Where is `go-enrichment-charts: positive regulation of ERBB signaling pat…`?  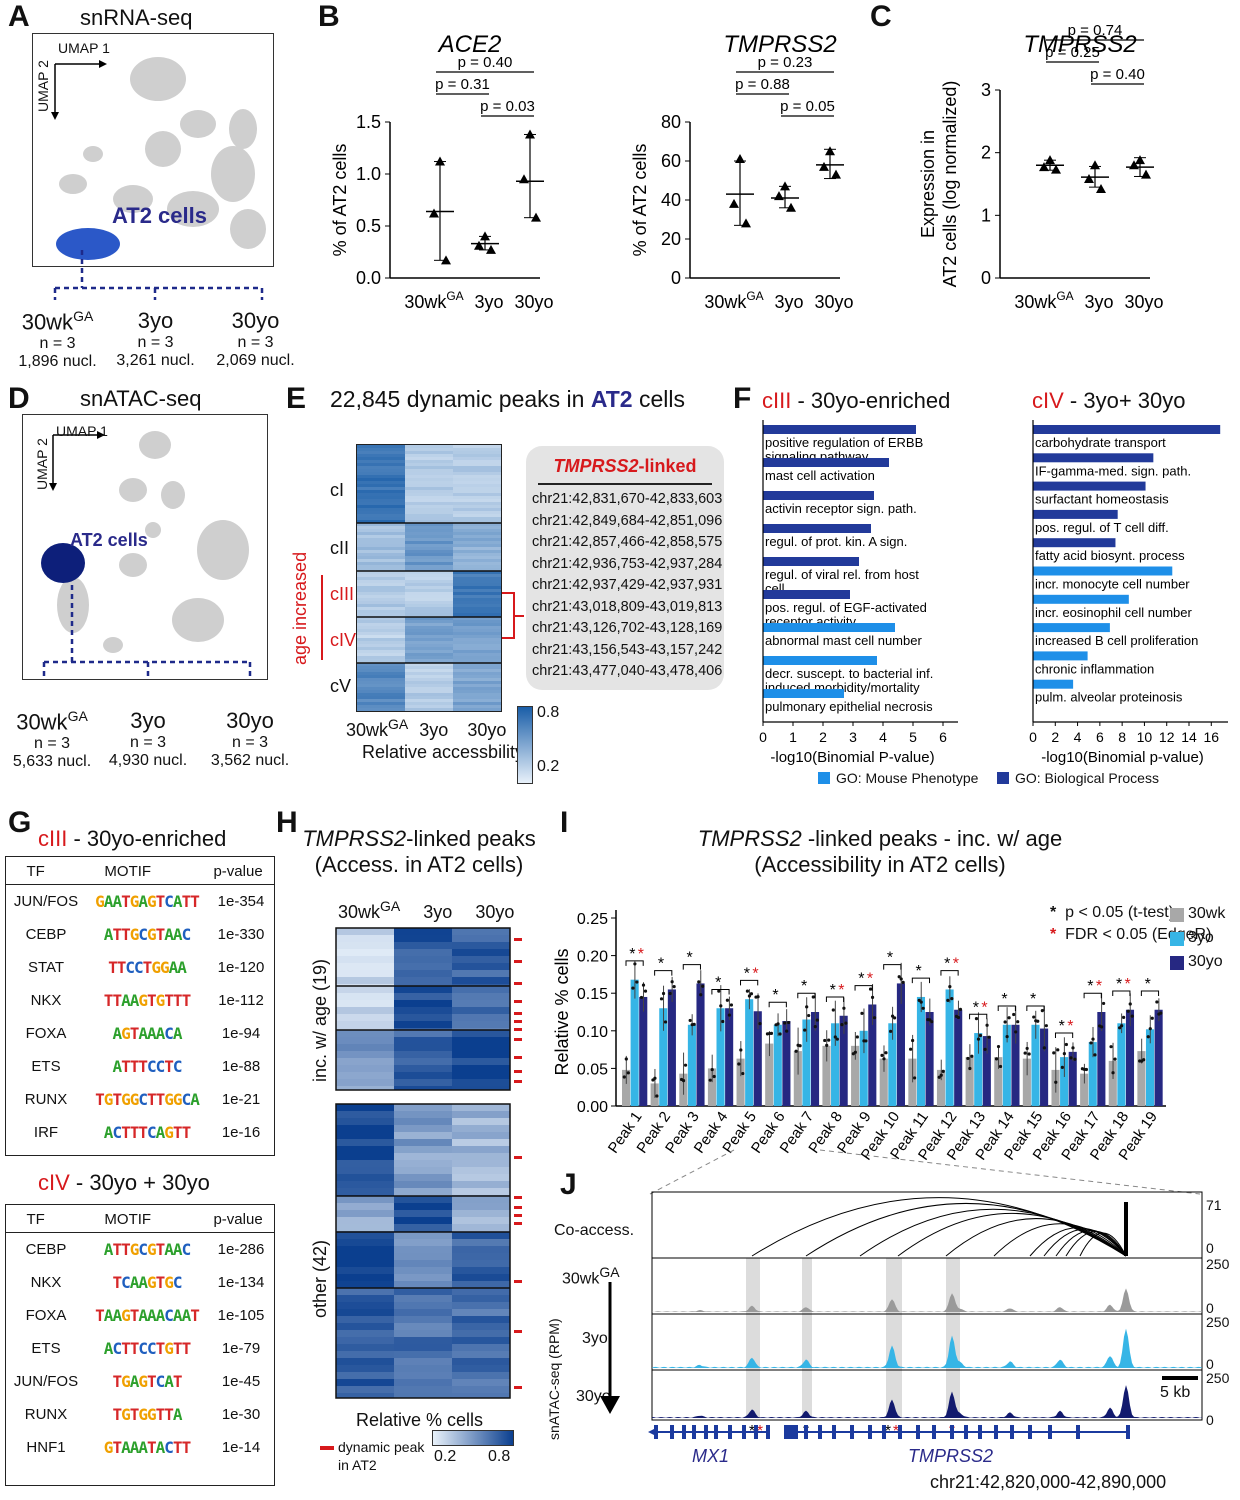 go-enrichment-charts: positive regulation of ERBB signaling pat… is located at coordinates (993, 593).